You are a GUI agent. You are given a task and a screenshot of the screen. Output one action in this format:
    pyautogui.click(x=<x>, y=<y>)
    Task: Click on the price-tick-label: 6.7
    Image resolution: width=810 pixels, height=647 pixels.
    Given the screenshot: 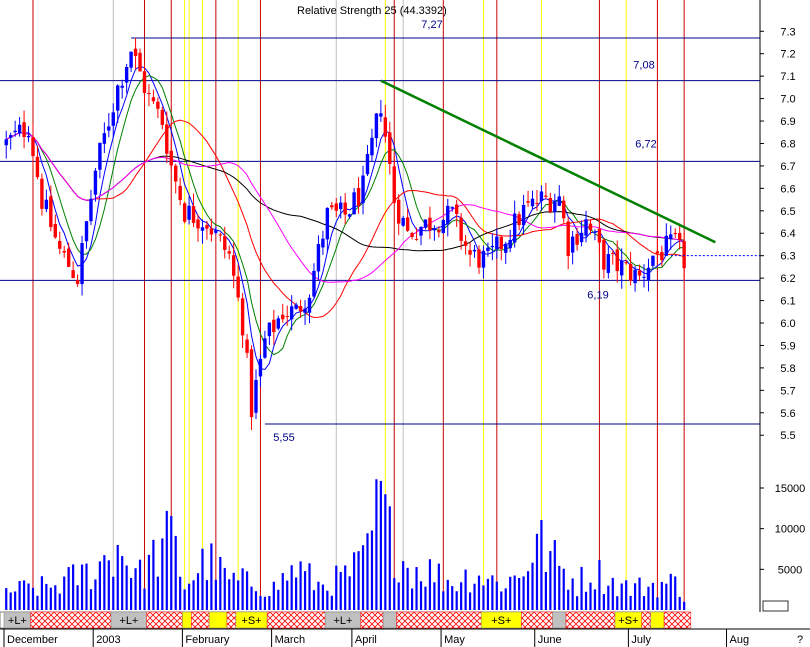 What is the action you would take?
    pyautogui.click(x=787, y=167)
    